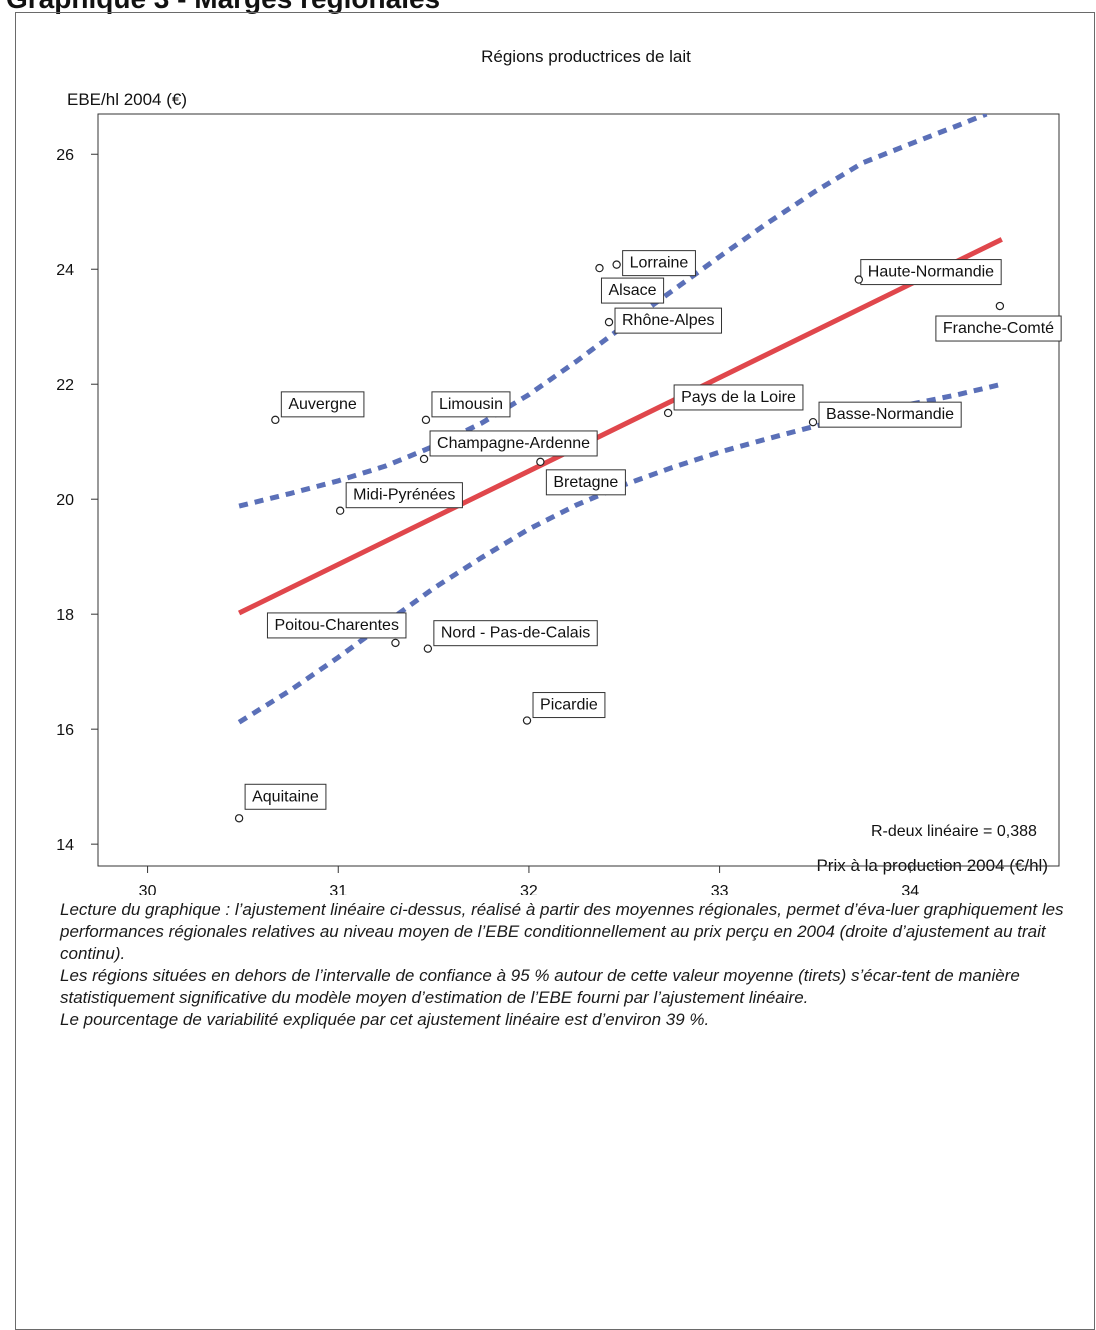 This screenshot has height=1330, width=1096. I want to click on y-axis-label: EBE/hl 2004 (€), so click(127, 99).